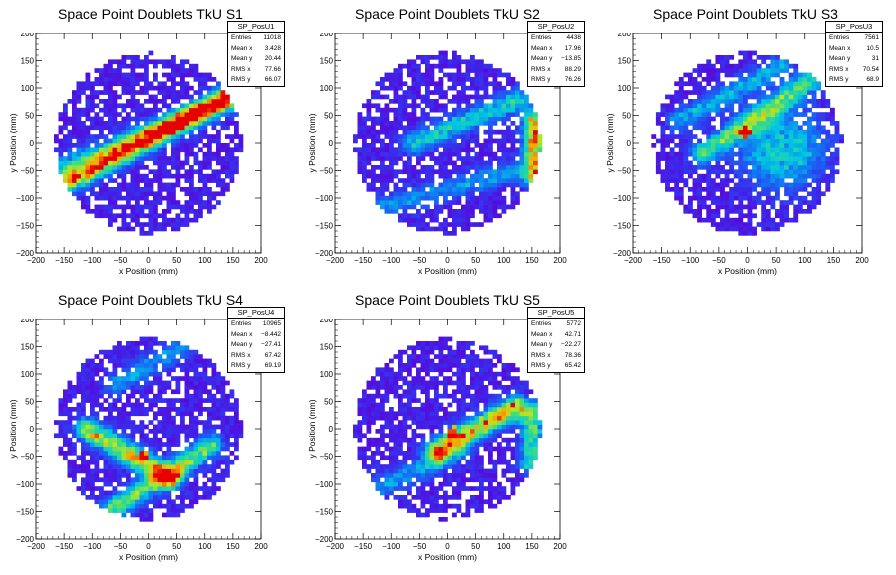  Describe the element at coordinates (256, 366) in the screenshot. I see `stats-row: RMS y 69.19` at that location.